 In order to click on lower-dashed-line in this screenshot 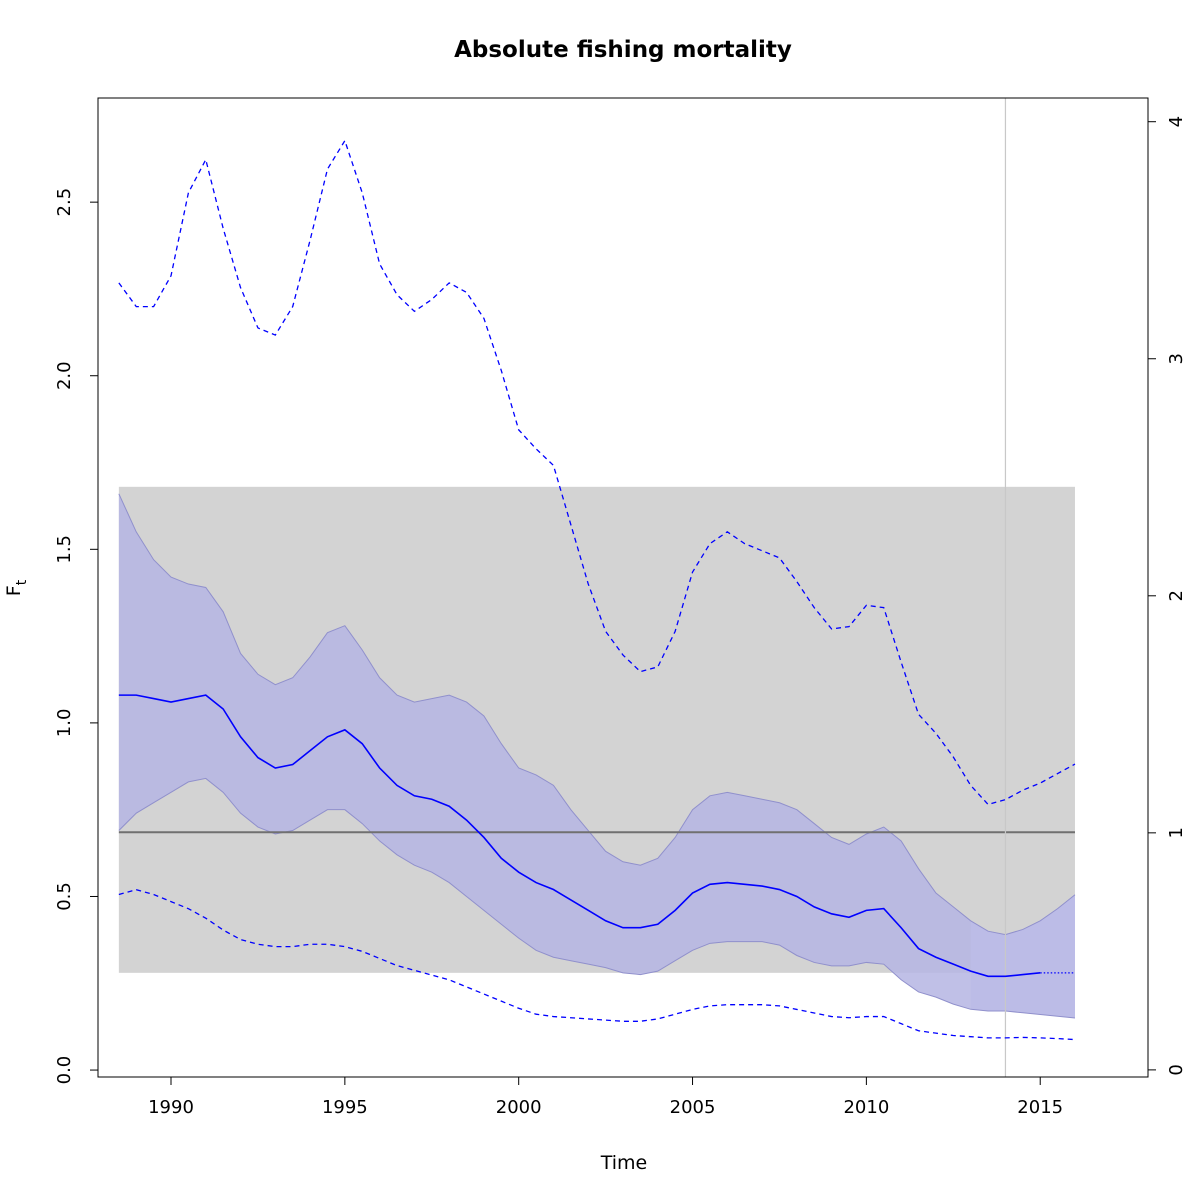, I will do `click(597, 965)`.